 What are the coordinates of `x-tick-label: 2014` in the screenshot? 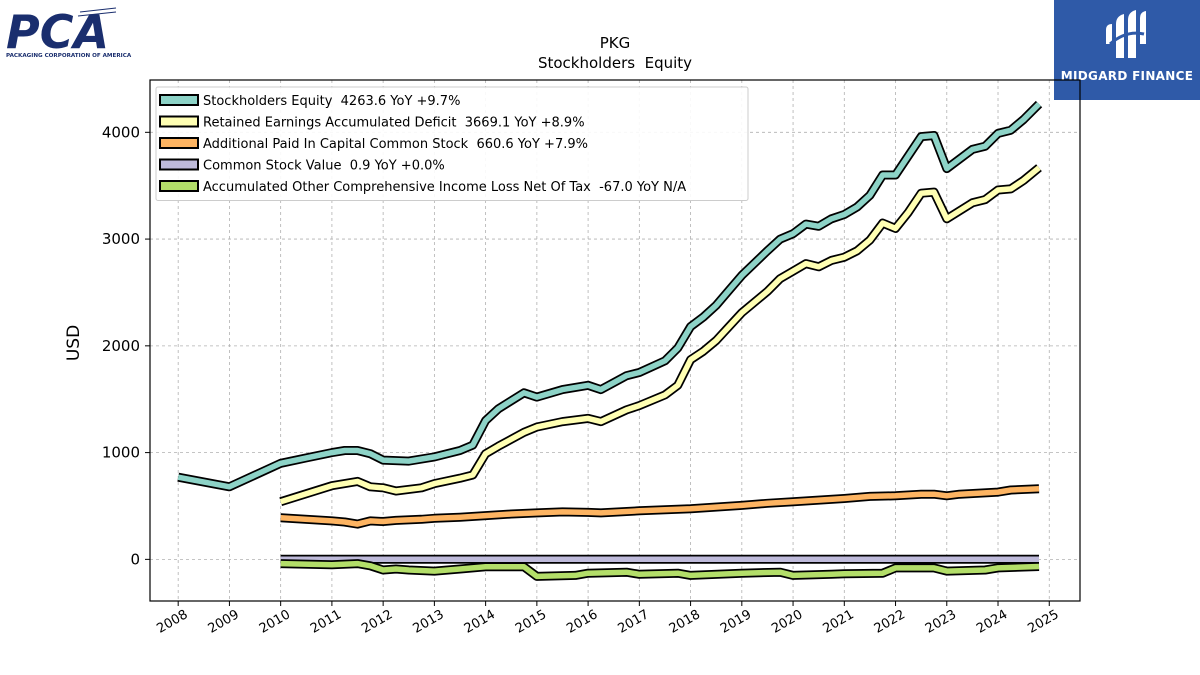 It's located at (480, 622).